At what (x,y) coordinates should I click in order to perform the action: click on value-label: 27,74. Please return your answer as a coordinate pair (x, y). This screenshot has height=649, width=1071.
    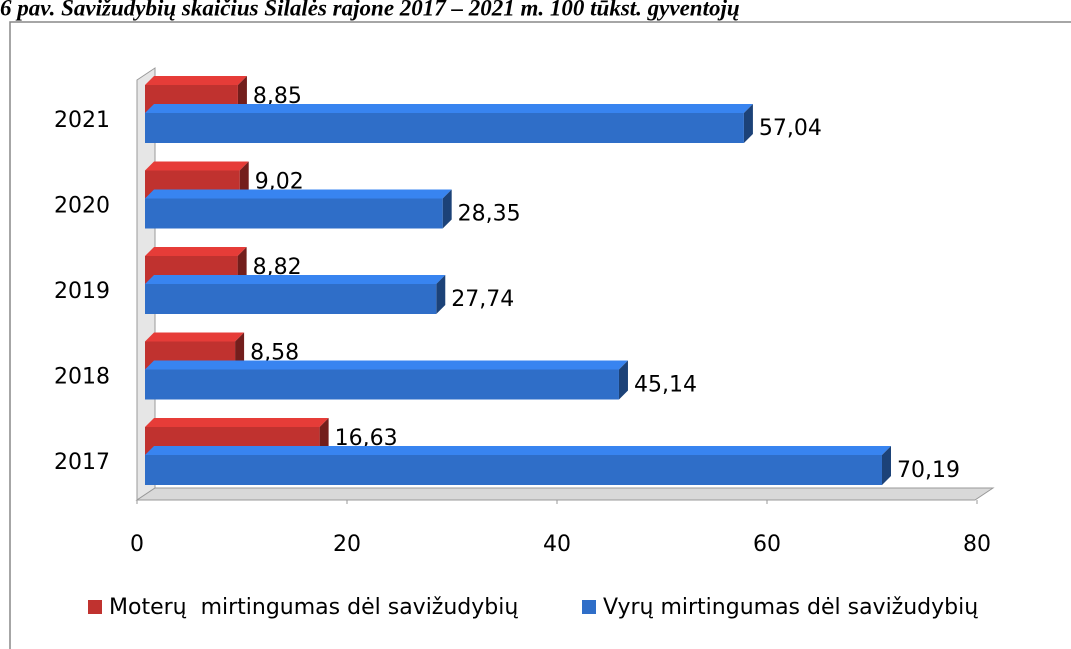
    Looking at the image, I should click on (482, 299).